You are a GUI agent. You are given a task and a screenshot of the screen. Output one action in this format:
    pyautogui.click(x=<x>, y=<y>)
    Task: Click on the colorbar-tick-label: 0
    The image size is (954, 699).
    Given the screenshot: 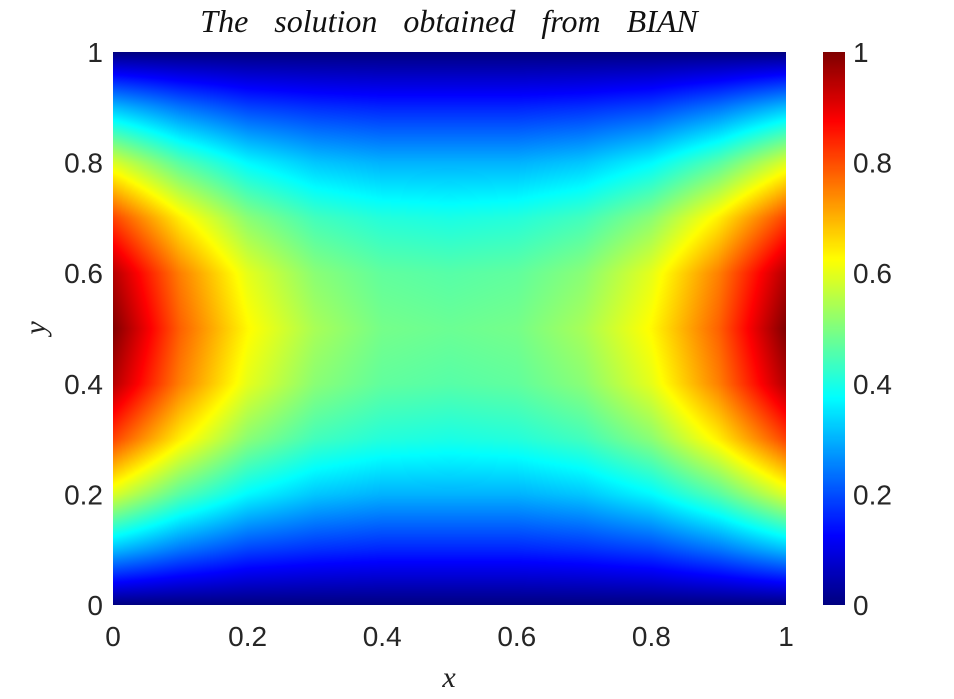 What is the action you would take?
    pyautogui.click(x=861, y=605)
    